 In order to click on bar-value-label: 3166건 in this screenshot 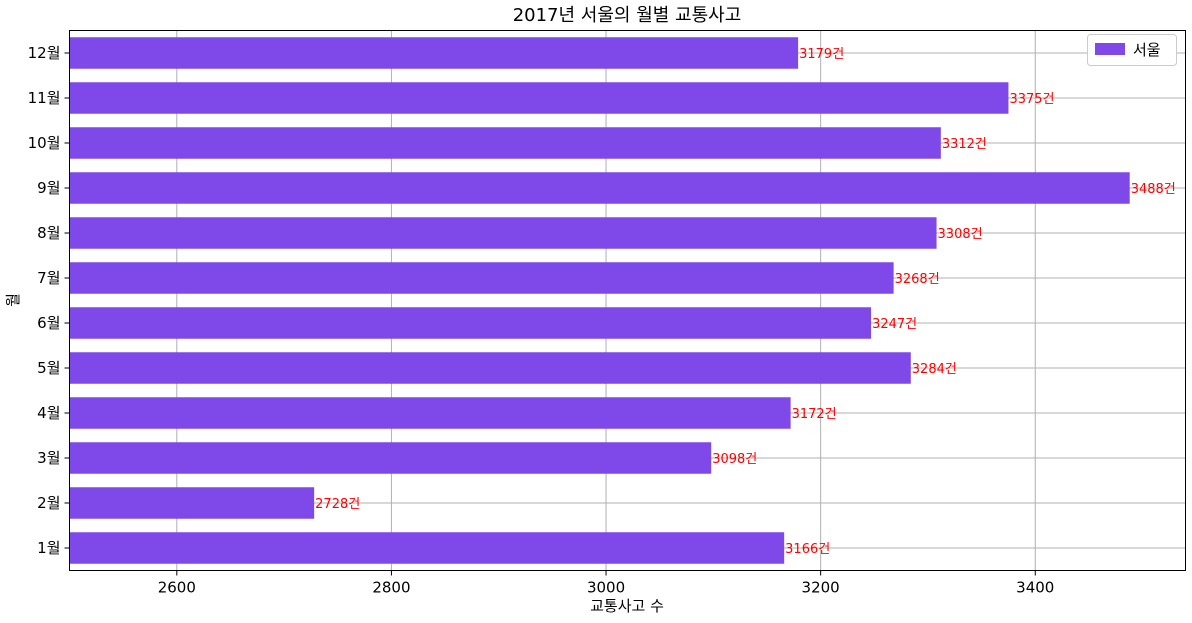, I will do `click(807, 549)`.